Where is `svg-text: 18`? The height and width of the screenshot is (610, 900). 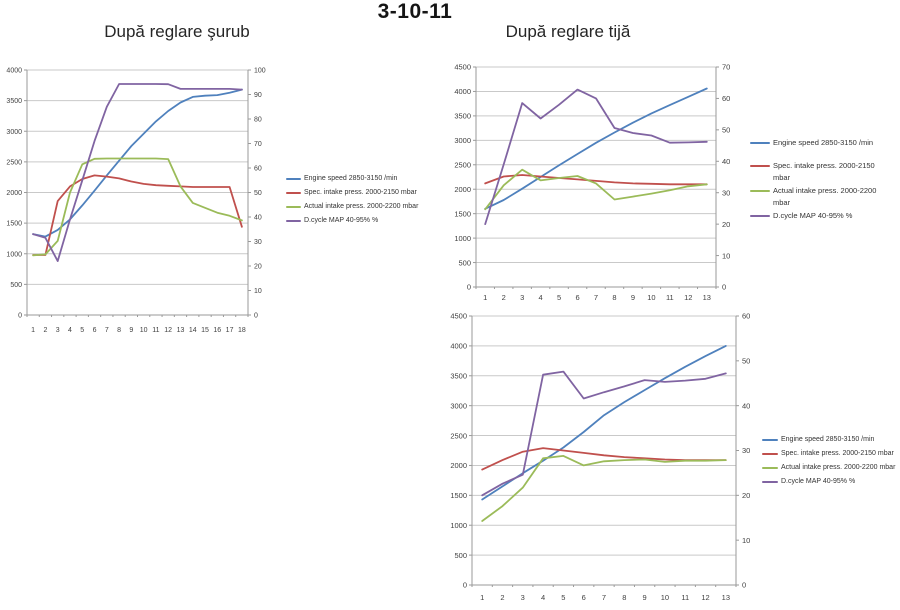 svg-text: 18 is located at coordinates (242, 330).